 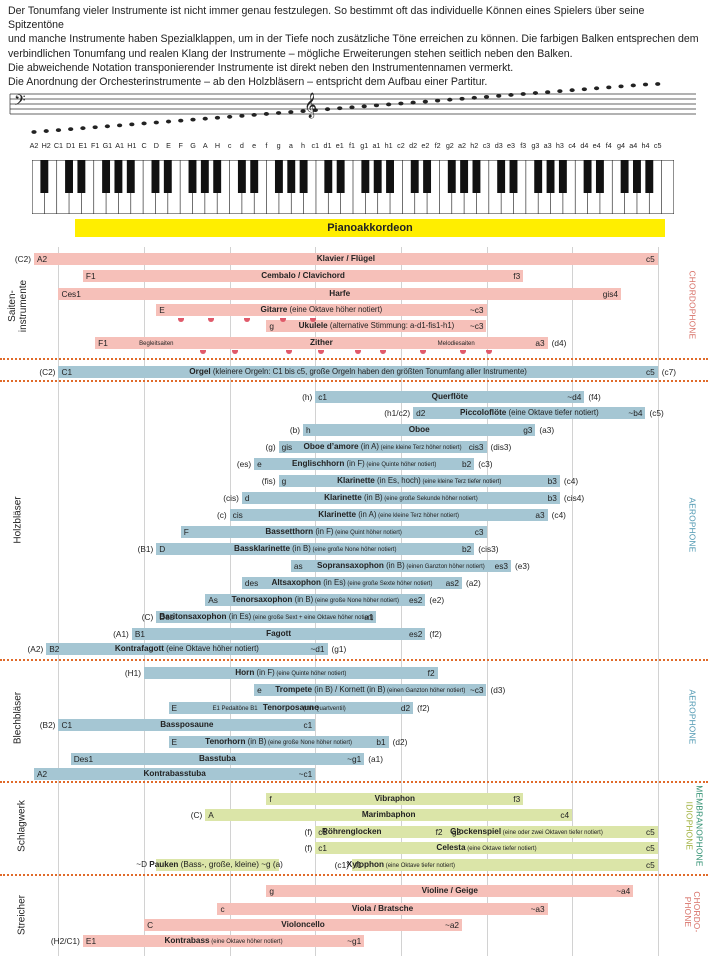 What do you see at coordinates (372, 497) in the screenshot?
I see `transposition: (in B)` at bounding box center [372, 497].